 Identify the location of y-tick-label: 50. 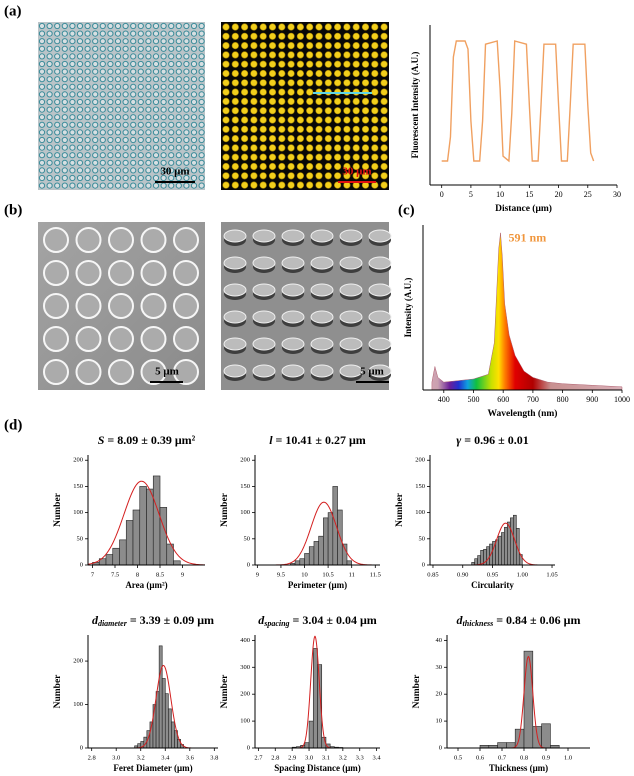
(422, 538).